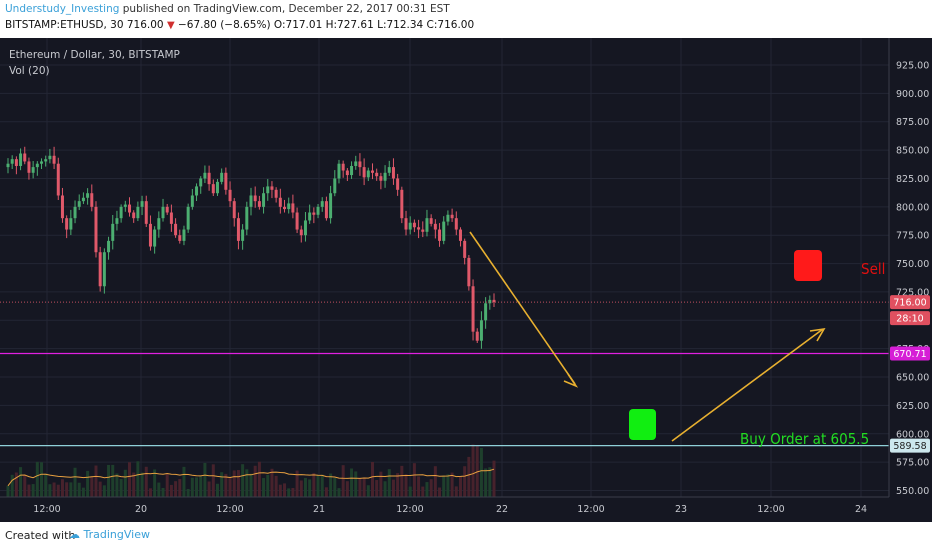 The image size is (932, 550). What do you see at coordinates (912, 292) in the screenshot?
I see `price-tick-label: 725.00` at bounding box center [912, 292].